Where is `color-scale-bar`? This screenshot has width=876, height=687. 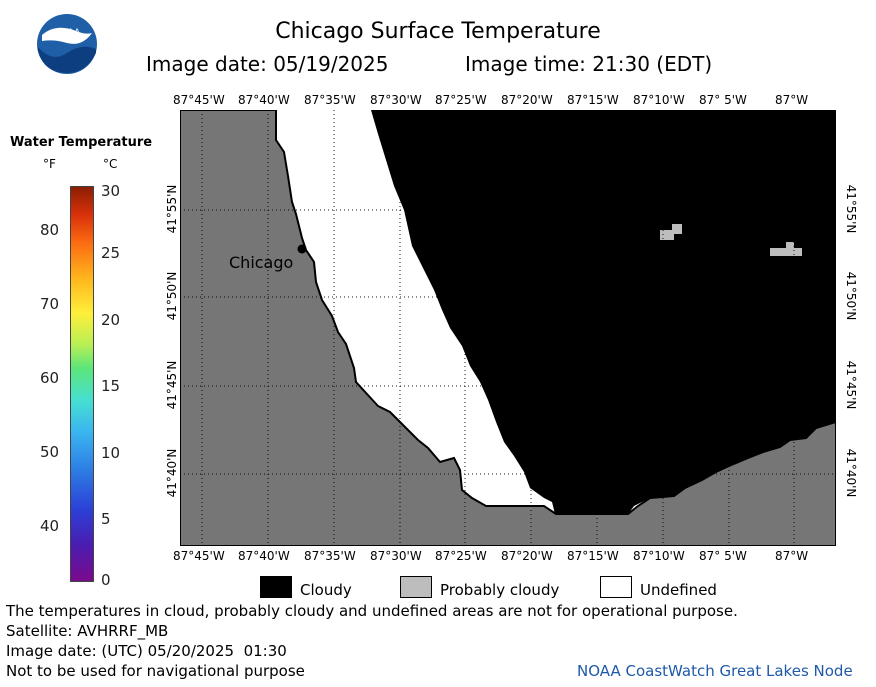 color-scale-bar is located at coordinates (82, 384).